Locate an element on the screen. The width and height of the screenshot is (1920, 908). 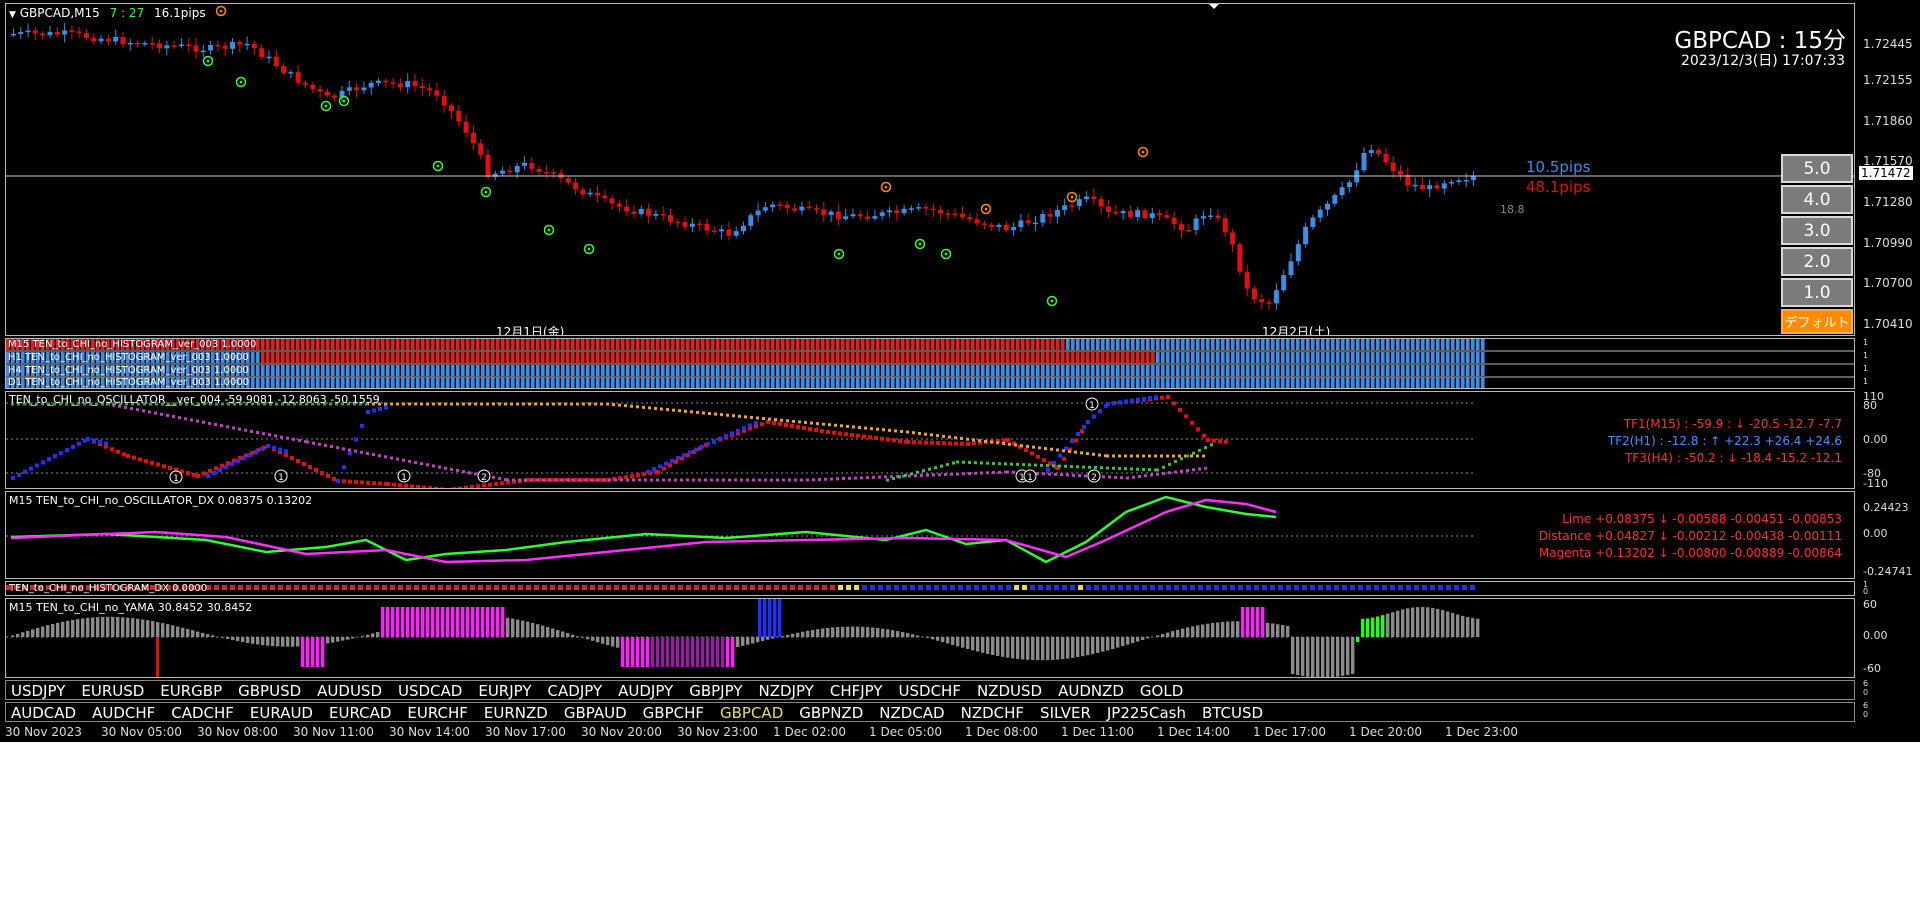
time-tick: 1 Dec 23:00 is located at coordinates (1482, 732).